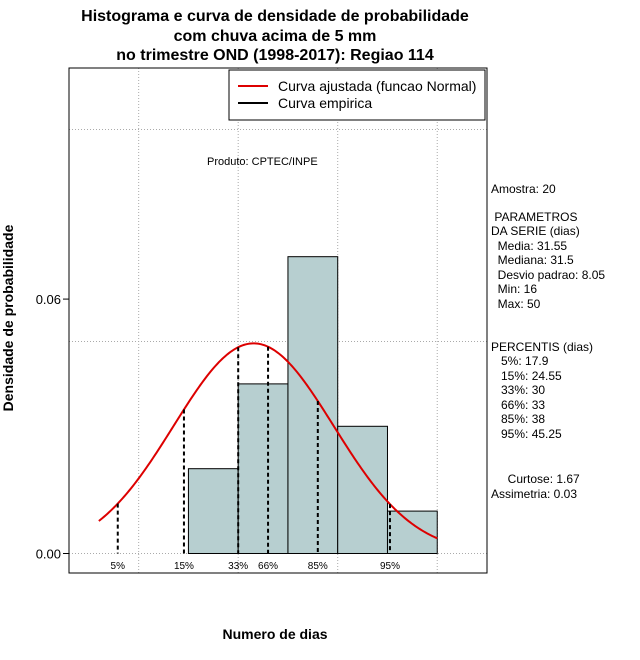 The height and width of the screenshot is (660, 640). Describe the element at coordinates (520, 361) in the screenshot. I see `stat-p5: 5%: 17.9` at that location.